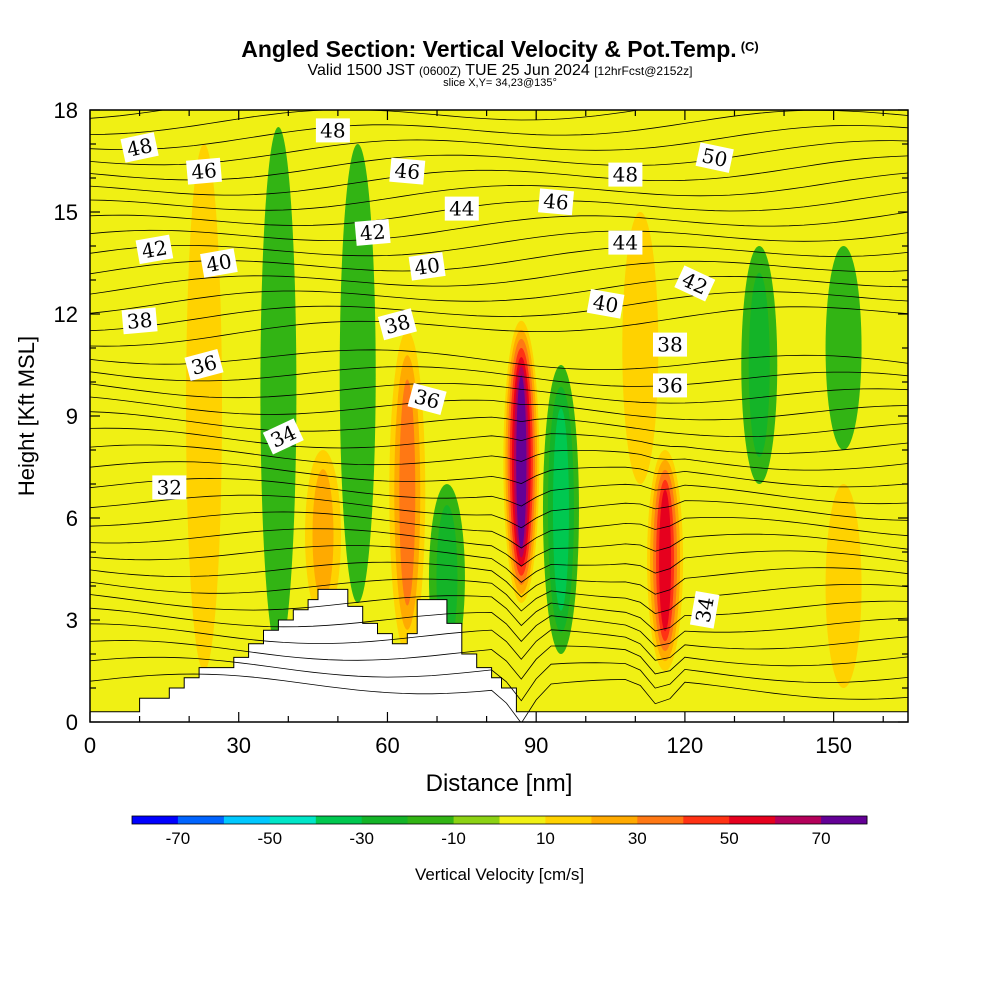 This screenshot has width=1000, height=1000. I want to click on colorbar-tick-label: -10, so click(453, 838).